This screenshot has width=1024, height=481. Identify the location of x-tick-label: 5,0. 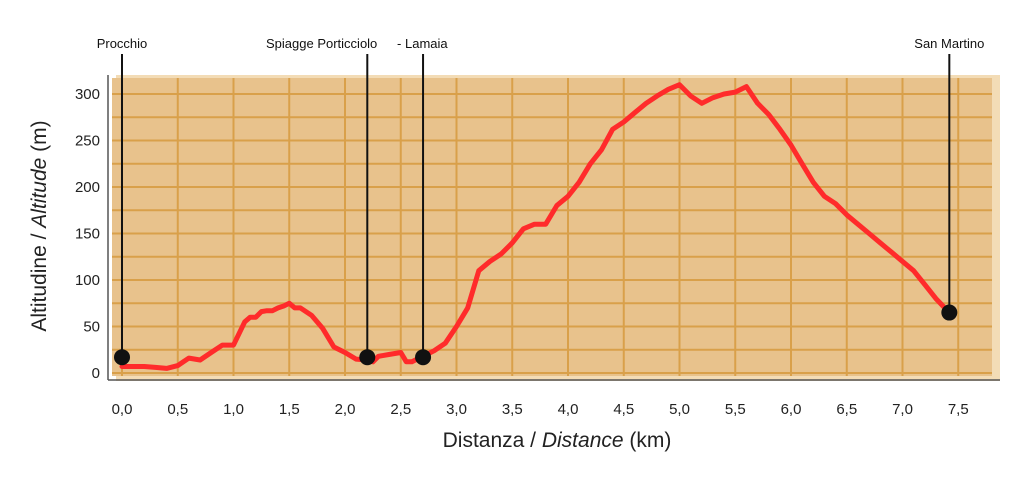
(679, 409).